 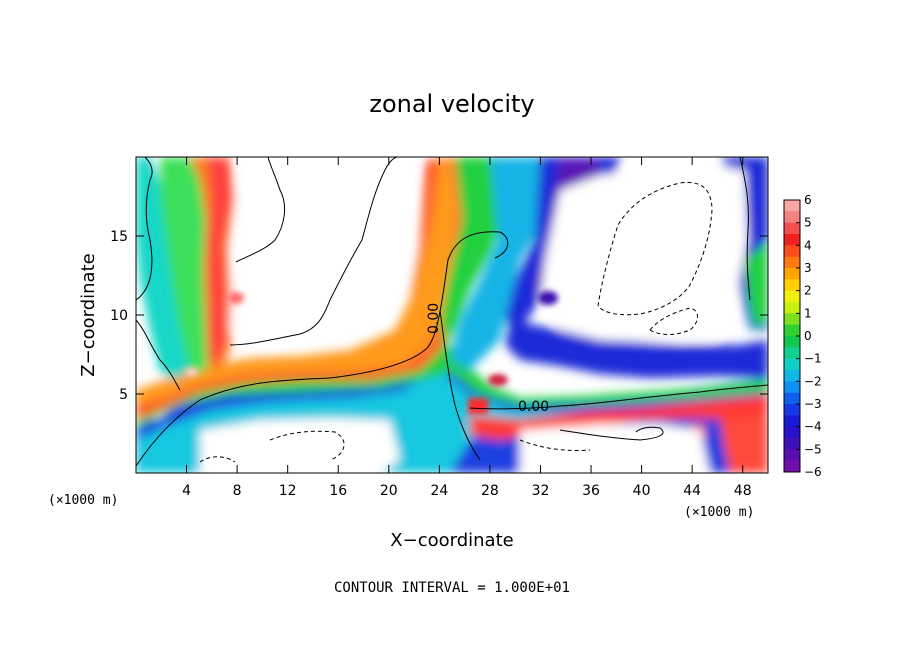 What do you see at coordinates (808, 268) in the screenshot?
I see `colorbar-tick-label: 3` at bounding box center [808, 268].